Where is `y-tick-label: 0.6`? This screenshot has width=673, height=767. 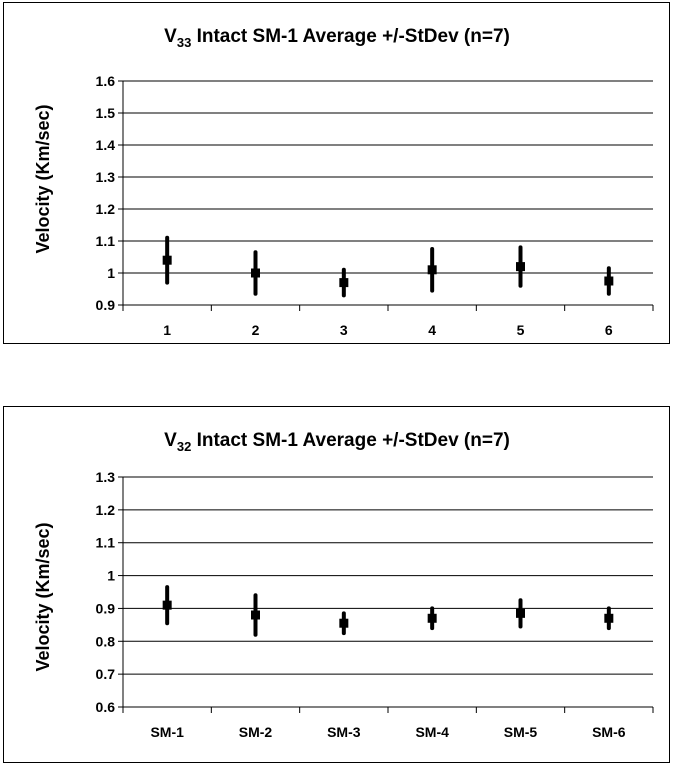
y-tick-label: 0.6 is located at coordinates (106, 707).